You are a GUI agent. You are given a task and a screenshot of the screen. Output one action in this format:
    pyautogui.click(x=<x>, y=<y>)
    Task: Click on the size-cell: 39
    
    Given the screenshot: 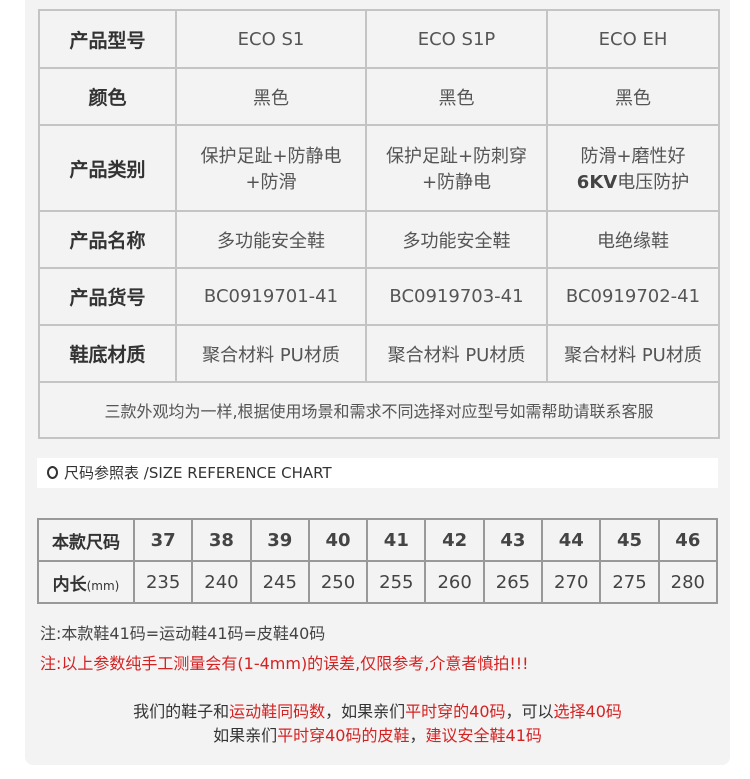 What is the action you would take?
    pyautogui.click(x=279, y=540)
    